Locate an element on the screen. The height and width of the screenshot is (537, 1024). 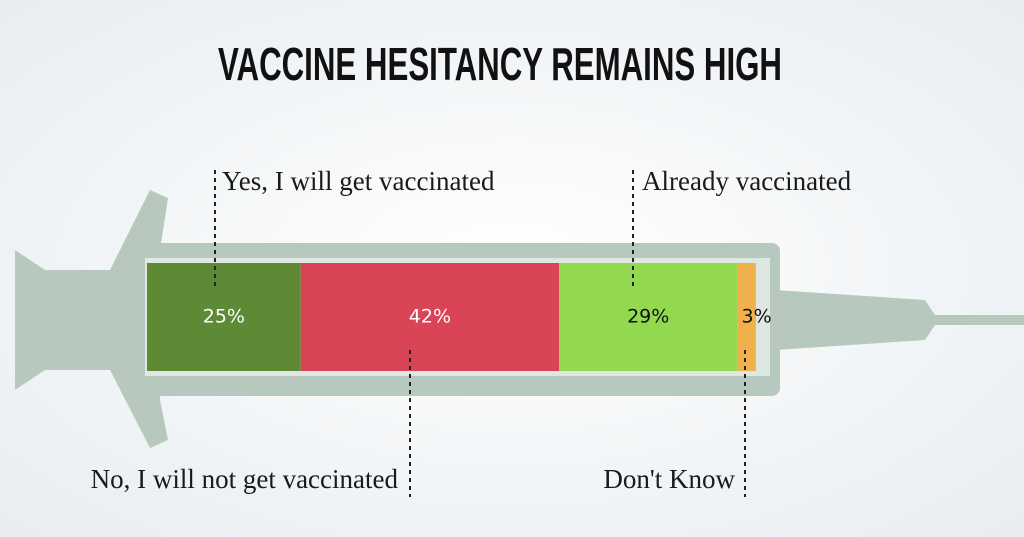
value-label: 3% is located at coordinates (757, 317).